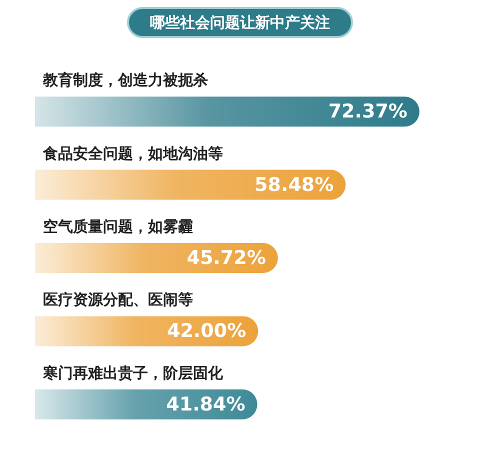 Image resolution: width=480 pixels, height=451 pixels. What do you see at coordinates (118, 299) in the screenshot?
I see `y-tick-label: 医疗资源分配、医闹等` at bounding box center [118, 299].